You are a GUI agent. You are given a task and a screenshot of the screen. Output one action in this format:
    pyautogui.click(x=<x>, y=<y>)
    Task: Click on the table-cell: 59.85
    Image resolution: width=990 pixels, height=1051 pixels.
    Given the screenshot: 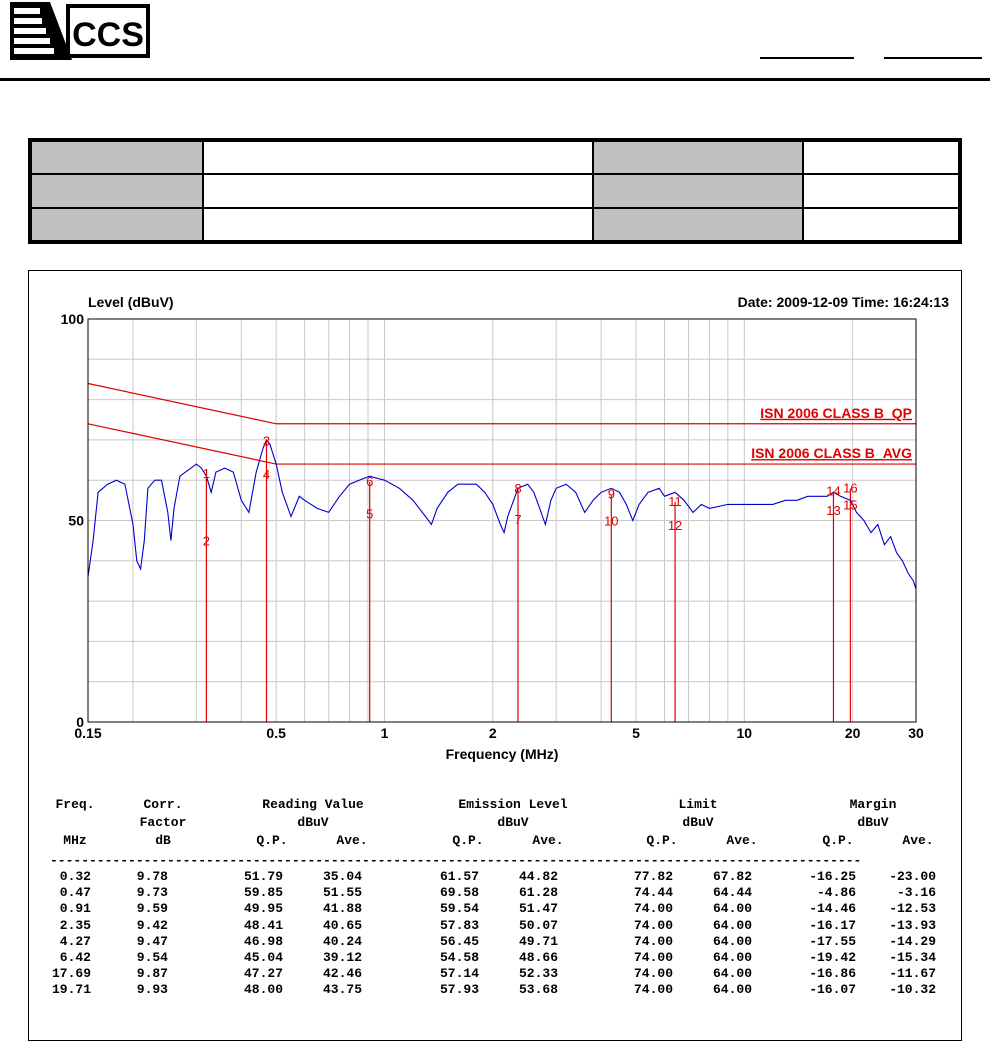 What is the action you would take?
    pyautogui.click(x=263, y=893)
    